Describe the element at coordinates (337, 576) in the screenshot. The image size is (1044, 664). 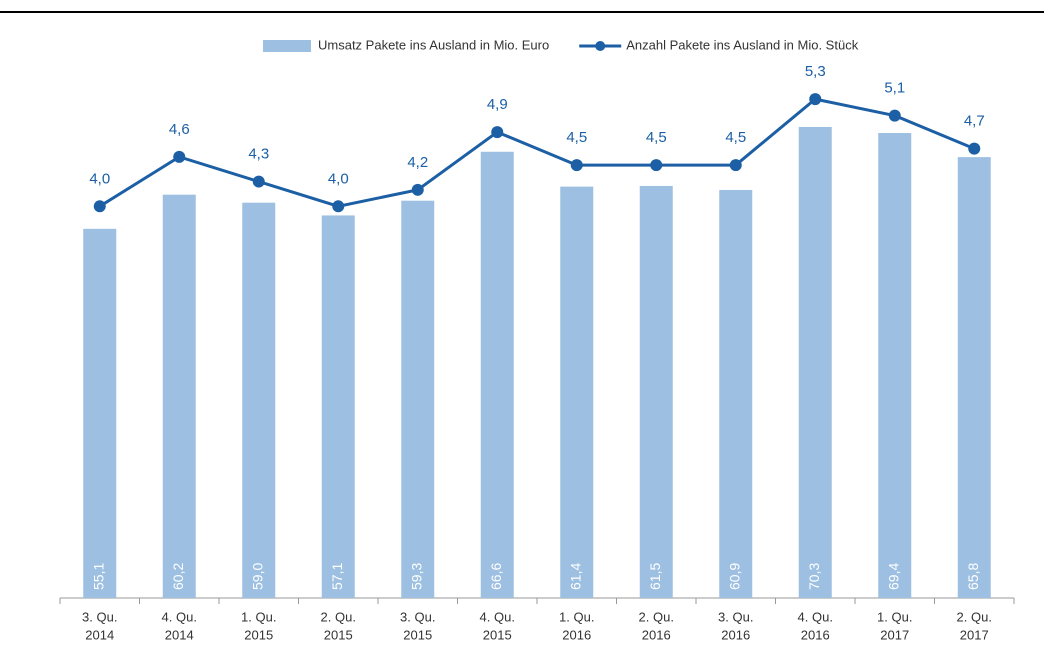
I see `bar-value-label: 57,1` at that location.